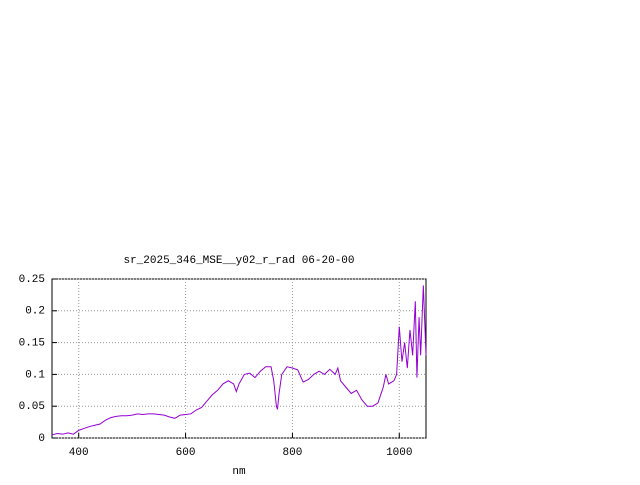 The height and width of the screenshot is (485, 640). Describe the element at coordinates (293, 453) in the screenshot. I see `x-tick-label: 800` at that location.